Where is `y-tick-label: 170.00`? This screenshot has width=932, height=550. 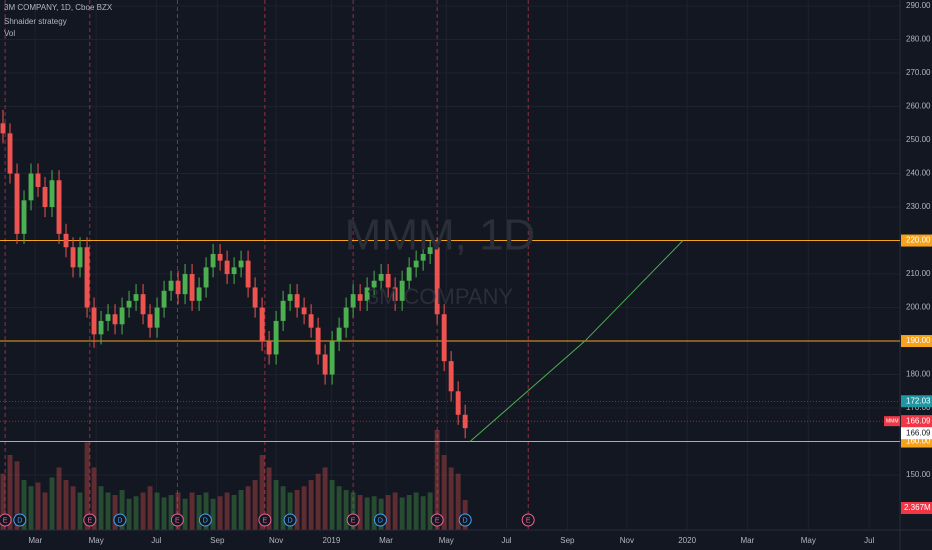
y-tick-label: 170.00 is located at coordinates (918, 407).